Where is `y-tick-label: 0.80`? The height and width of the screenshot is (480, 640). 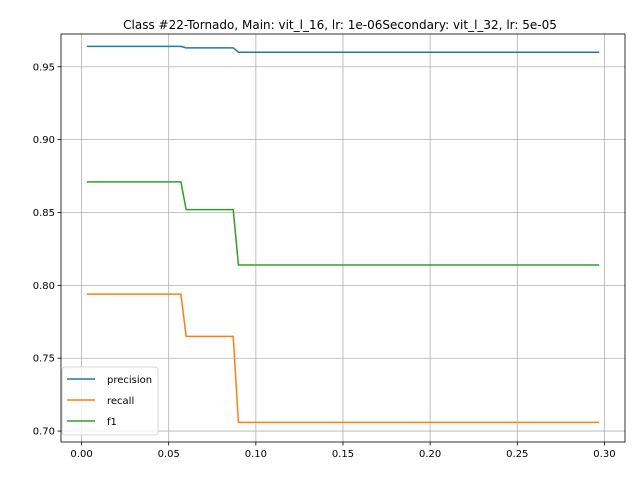
y-tick-label: 0.80 is located at coordinates (44, 286).